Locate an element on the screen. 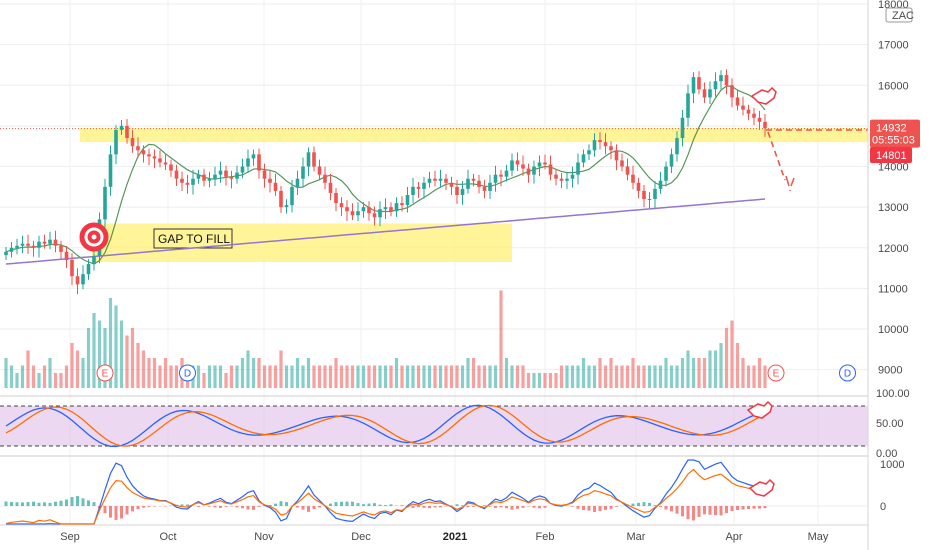 Image resolution: width=932 pixels, height=550 pixels. time-tick-label: Sep is located at coordinates (70, 537).